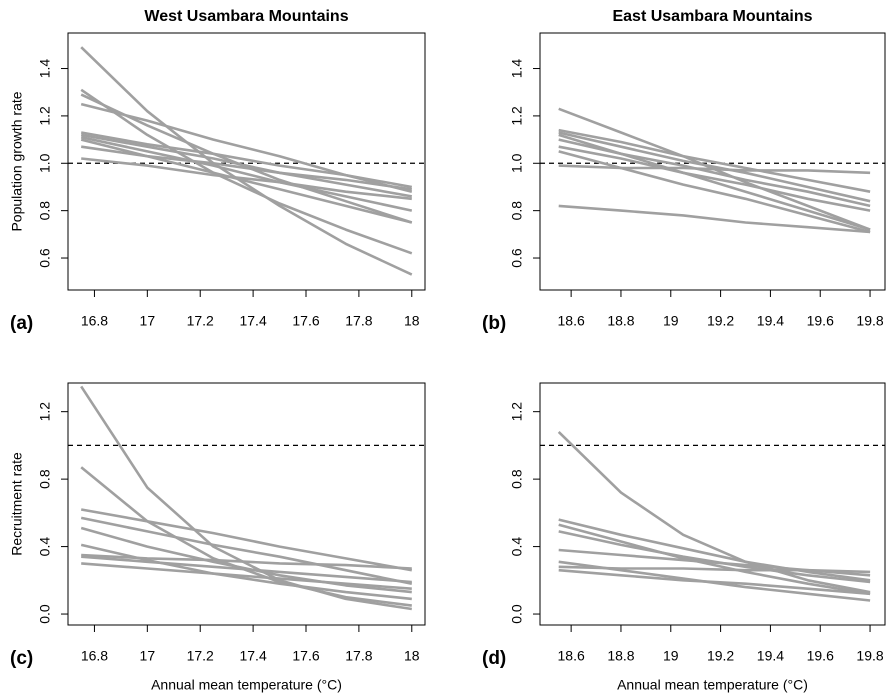 The image size is (892, 695). Describe the element at coordinates (17, 161) in the screenshot. I see `y-axis-label: Population growth rate` at that location.